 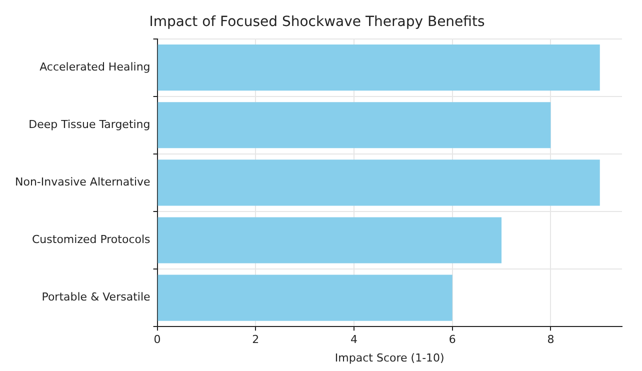 I want to click on y-tick-label: Customized Protocols, so click(x=91, y=239).